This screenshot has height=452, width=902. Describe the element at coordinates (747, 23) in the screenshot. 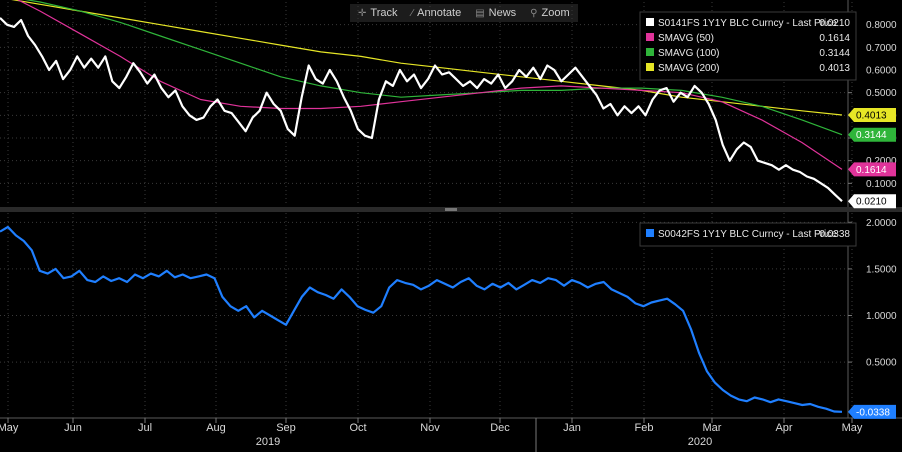

I see `legend-label: S0141FS 1Y1Y BLC Curncy - Last Price` at that location.